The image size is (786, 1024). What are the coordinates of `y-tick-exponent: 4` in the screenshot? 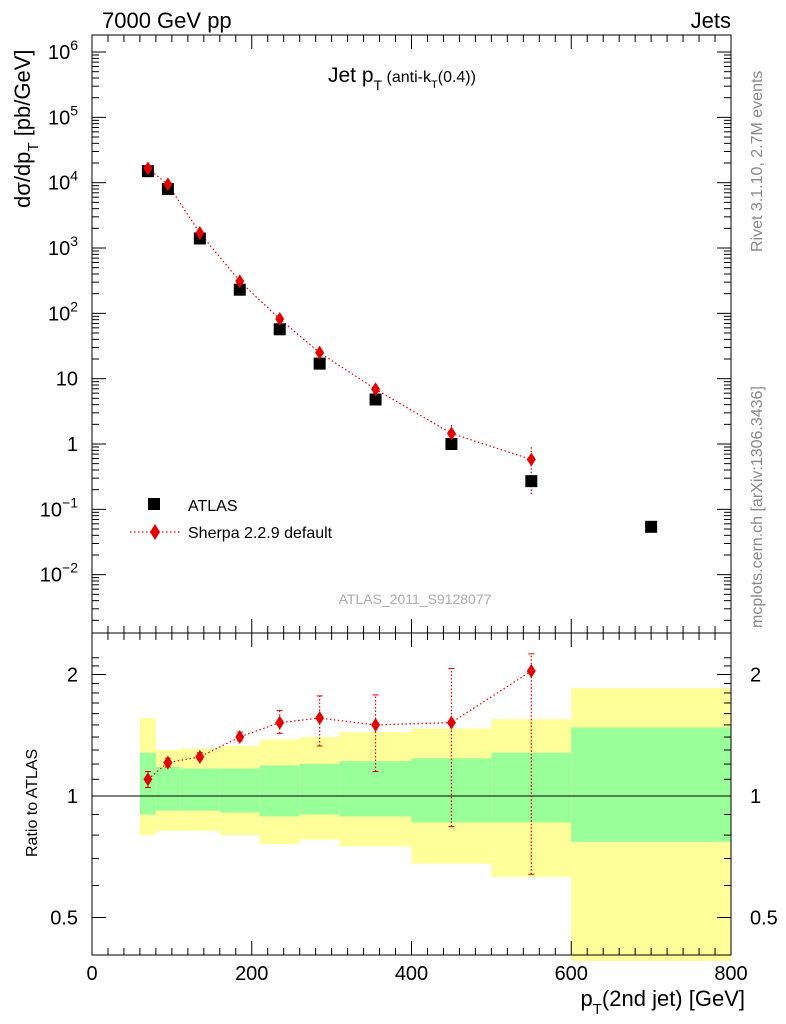 It's located at (74, 176).